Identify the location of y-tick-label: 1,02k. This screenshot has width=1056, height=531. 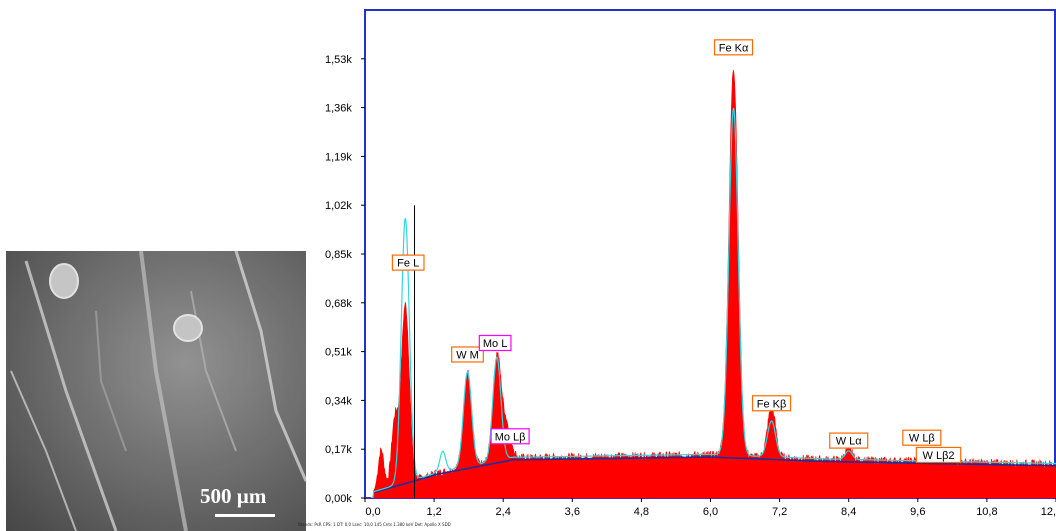
(338, 206).